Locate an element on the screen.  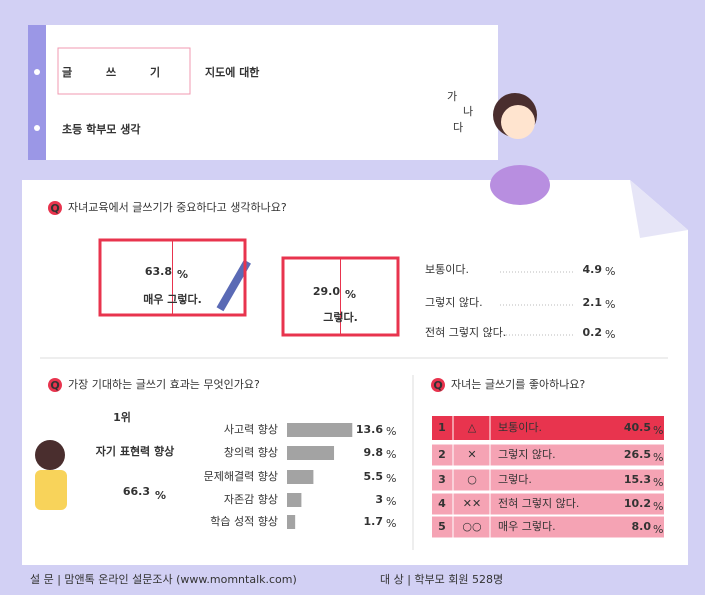
value-label: 8.0 is located at coordinates (642, 526).